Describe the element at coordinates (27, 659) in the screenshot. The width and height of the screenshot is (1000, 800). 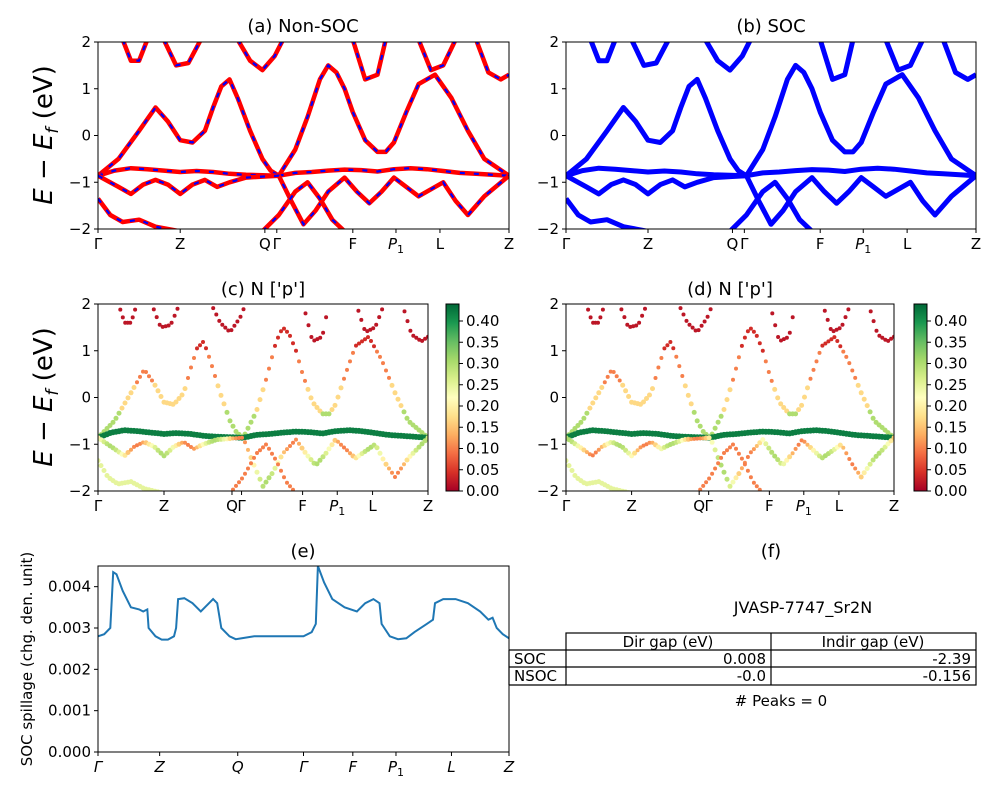
I see `panel-e-ylabel: SOC spillage (chg. den. unit)` at that location.